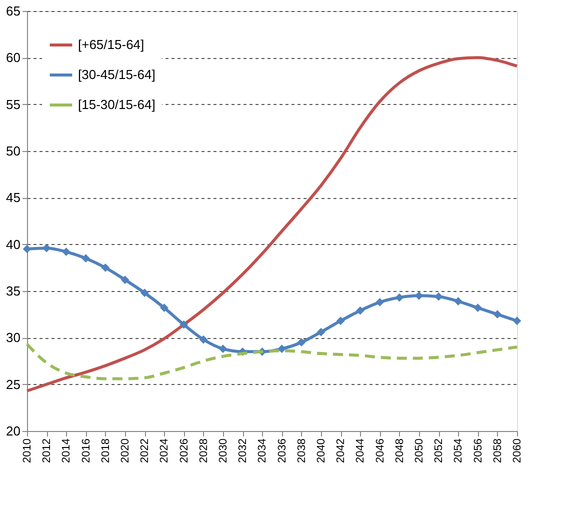 The width and height of the screenshot is (564, 515). What do you see at coordinates (400, 450) in the screenshot?
I see `x-tick-label: 2048` at bounding box center [400, 450].